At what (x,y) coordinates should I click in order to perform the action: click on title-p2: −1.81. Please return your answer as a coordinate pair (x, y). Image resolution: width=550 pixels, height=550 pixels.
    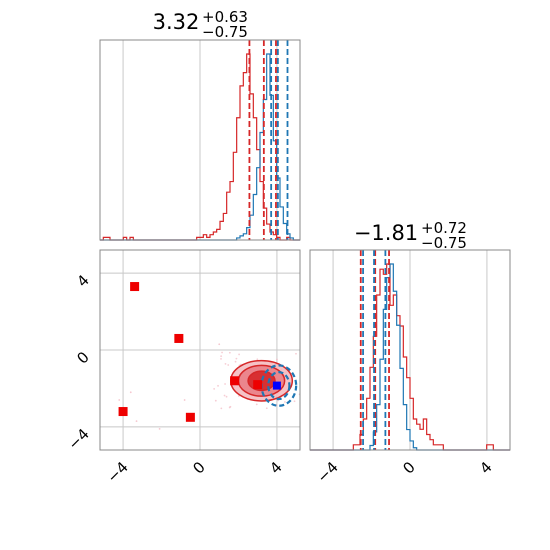
    Looking at the image, I should click on (386, 233).